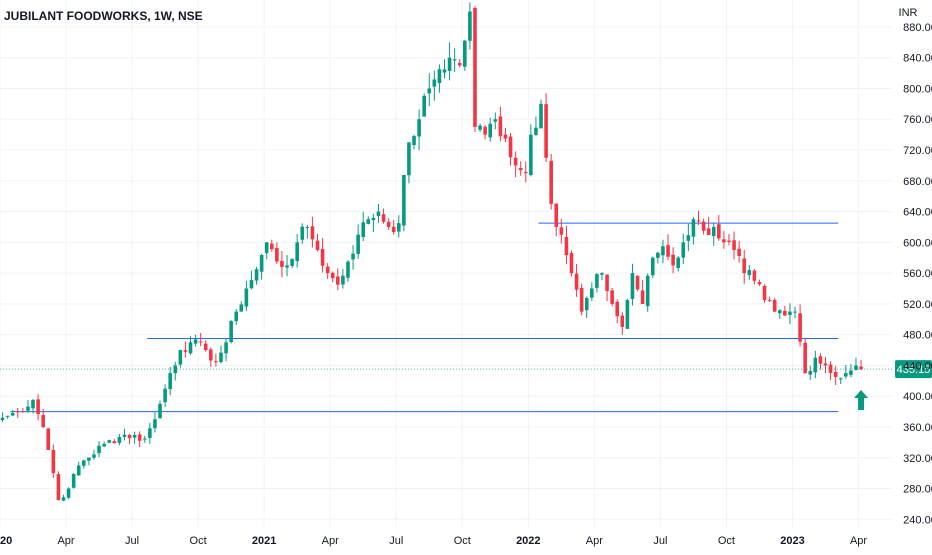  Describe the element at coordinates (132, 541) in the screenshot. I see `x-tick-label: Jul` at that location.